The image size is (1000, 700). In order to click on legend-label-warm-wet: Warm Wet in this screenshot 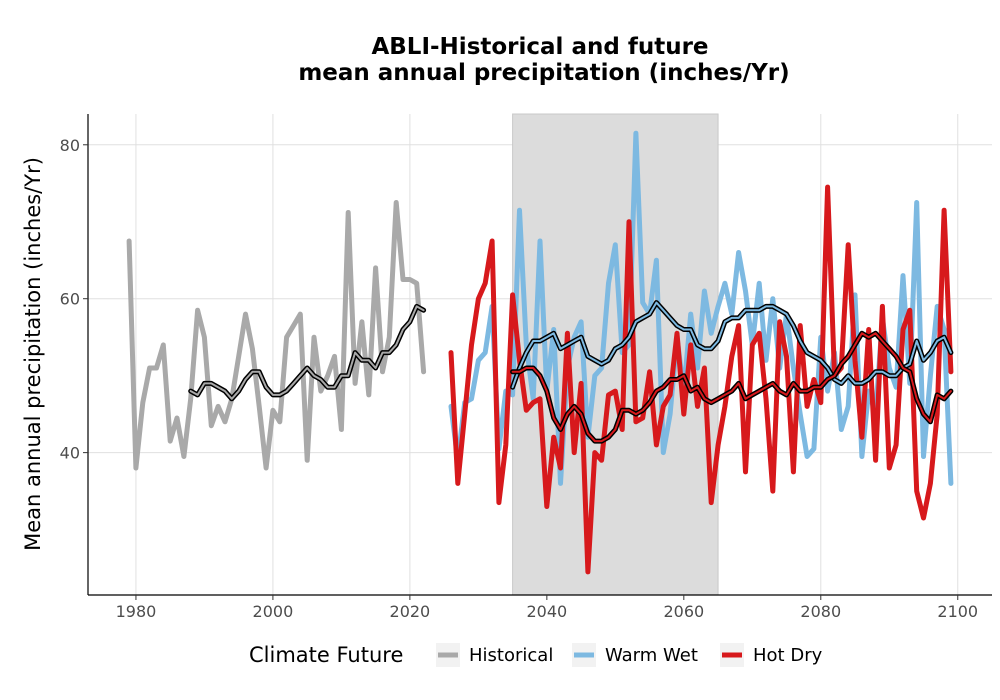, I will do `click(651, 655)`.